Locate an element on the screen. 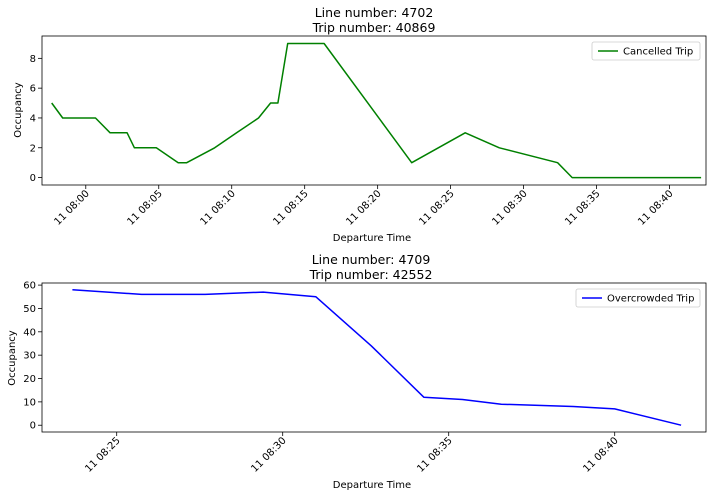  chart2-title-line2: Trip number: 42552 is located at coordinates (371, 274).